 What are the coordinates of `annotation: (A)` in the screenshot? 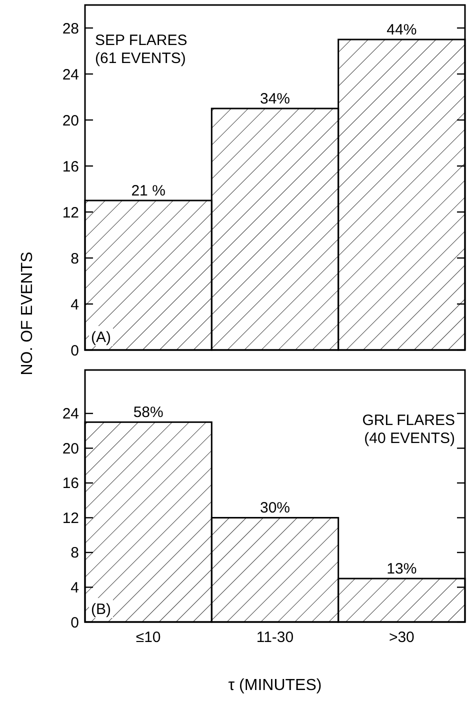 It's located at (101, 337).